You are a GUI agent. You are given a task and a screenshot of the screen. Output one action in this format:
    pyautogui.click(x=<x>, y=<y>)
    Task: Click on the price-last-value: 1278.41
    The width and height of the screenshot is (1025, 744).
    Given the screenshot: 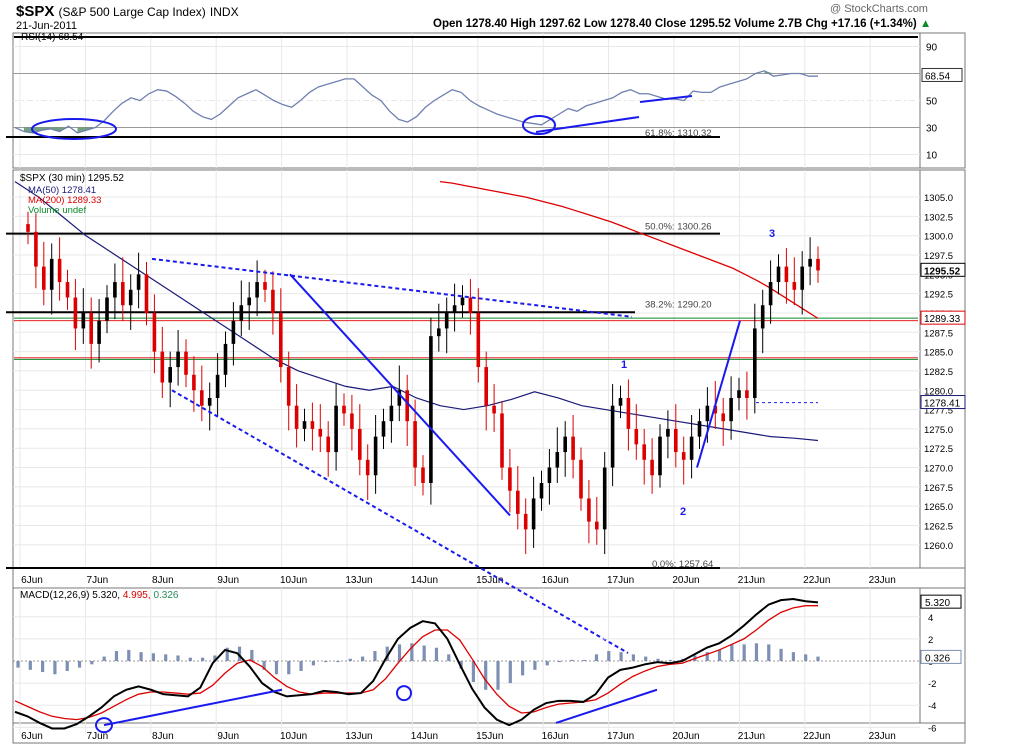 What is the action you would take?
    pyautogui.click(x=942, y=404)
    